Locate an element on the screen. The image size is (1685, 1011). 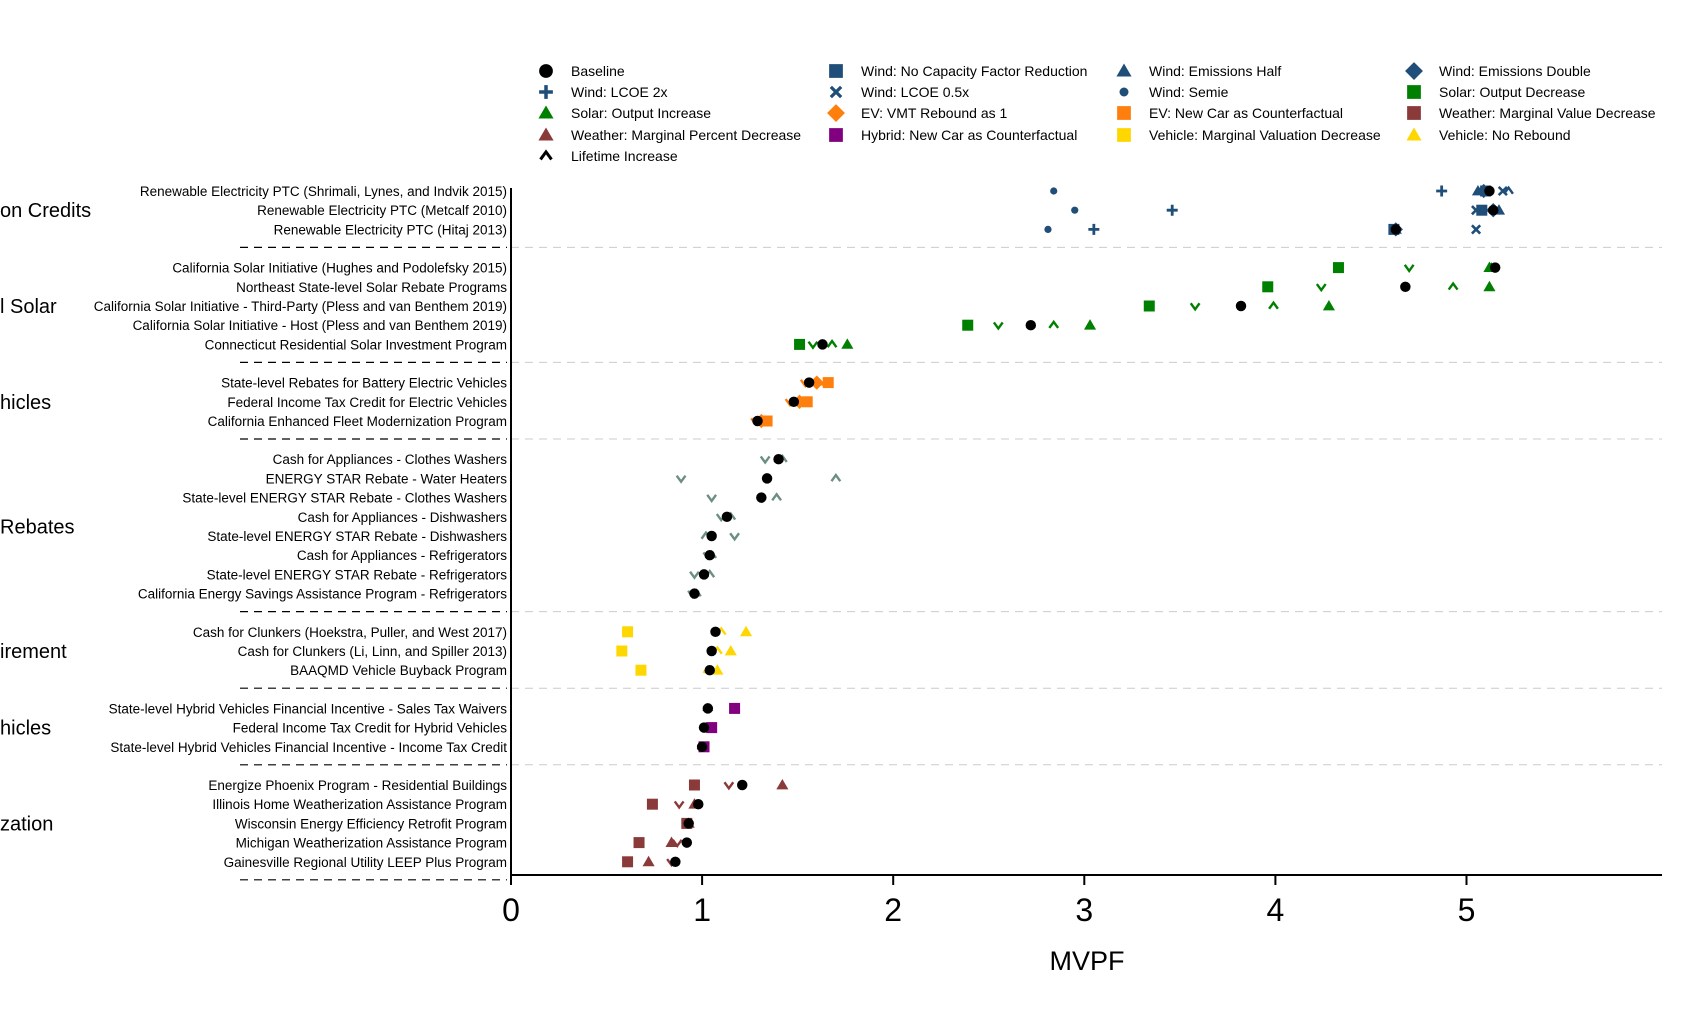
program-label: Renewable Electricity PTC (Hitaj 2013) is located at coordinates (390, 229).